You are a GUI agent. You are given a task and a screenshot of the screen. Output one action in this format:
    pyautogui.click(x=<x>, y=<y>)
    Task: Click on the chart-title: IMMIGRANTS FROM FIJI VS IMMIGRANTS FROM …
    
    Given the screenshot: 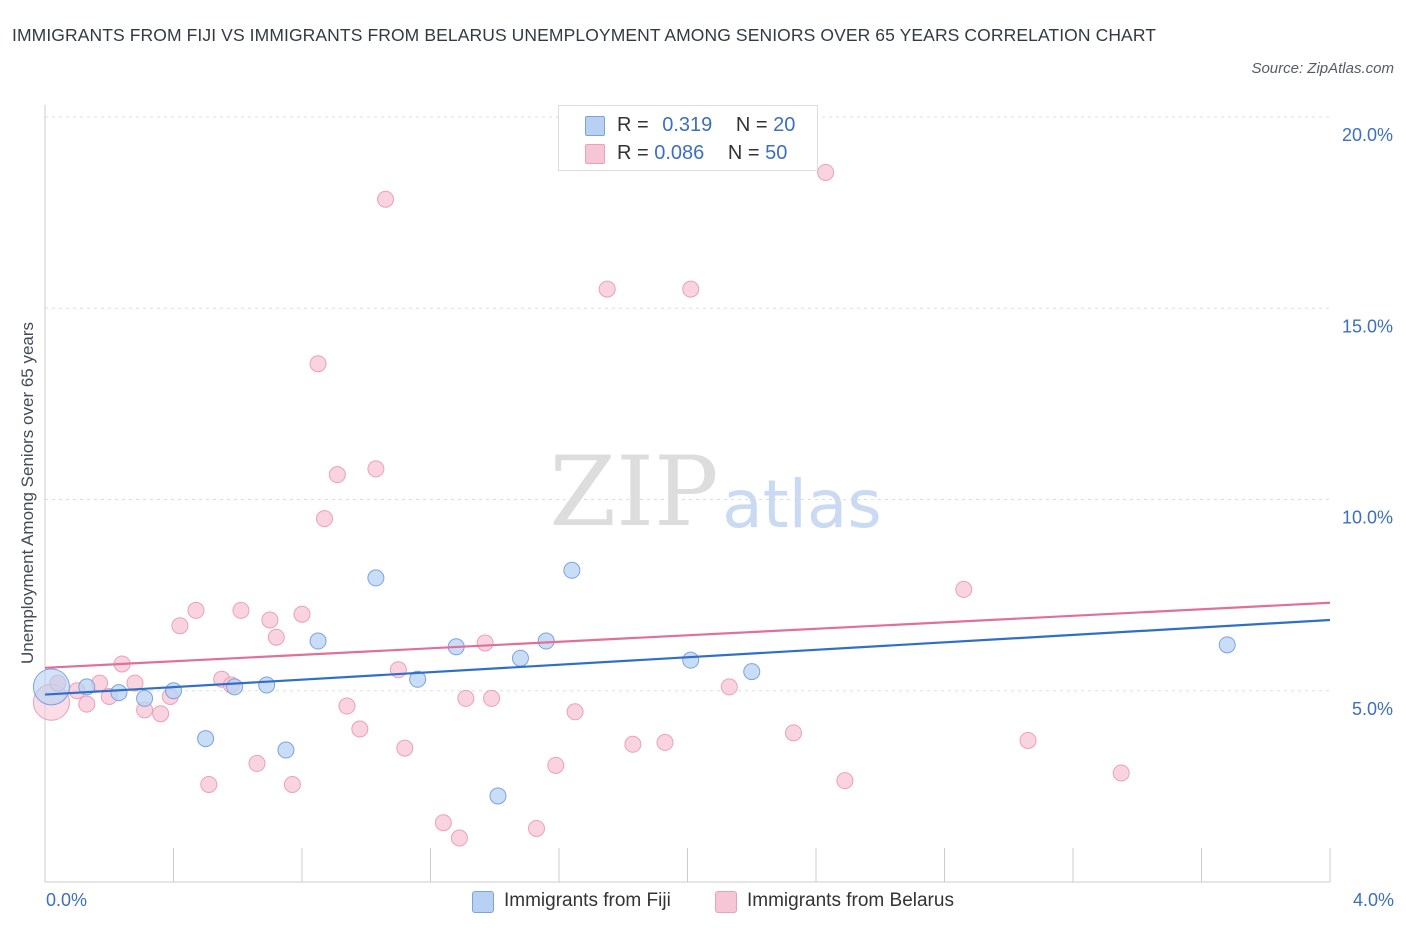 What is the action you would take?
    pyautogui.click(x=584, y=35)
    